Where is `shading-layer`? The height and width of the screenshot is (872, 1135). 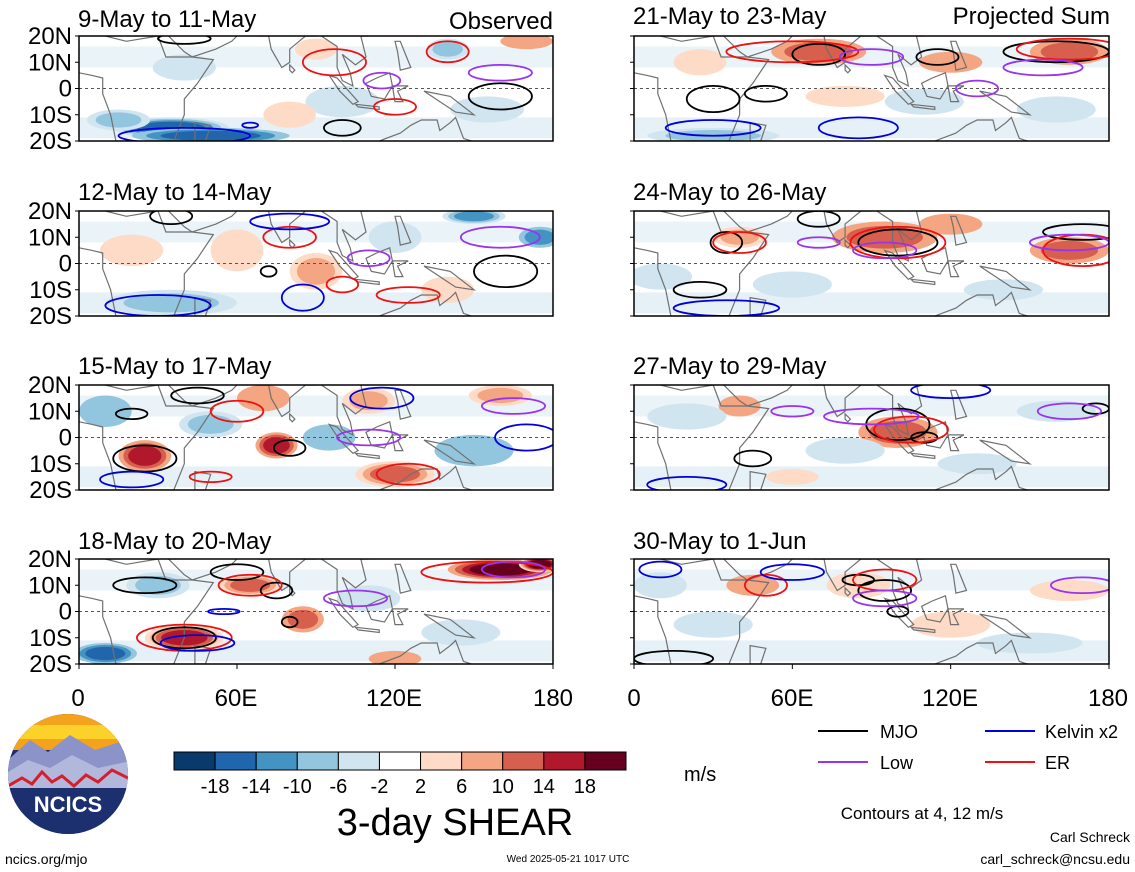
shading-layer is located at coordinates (316, 611).